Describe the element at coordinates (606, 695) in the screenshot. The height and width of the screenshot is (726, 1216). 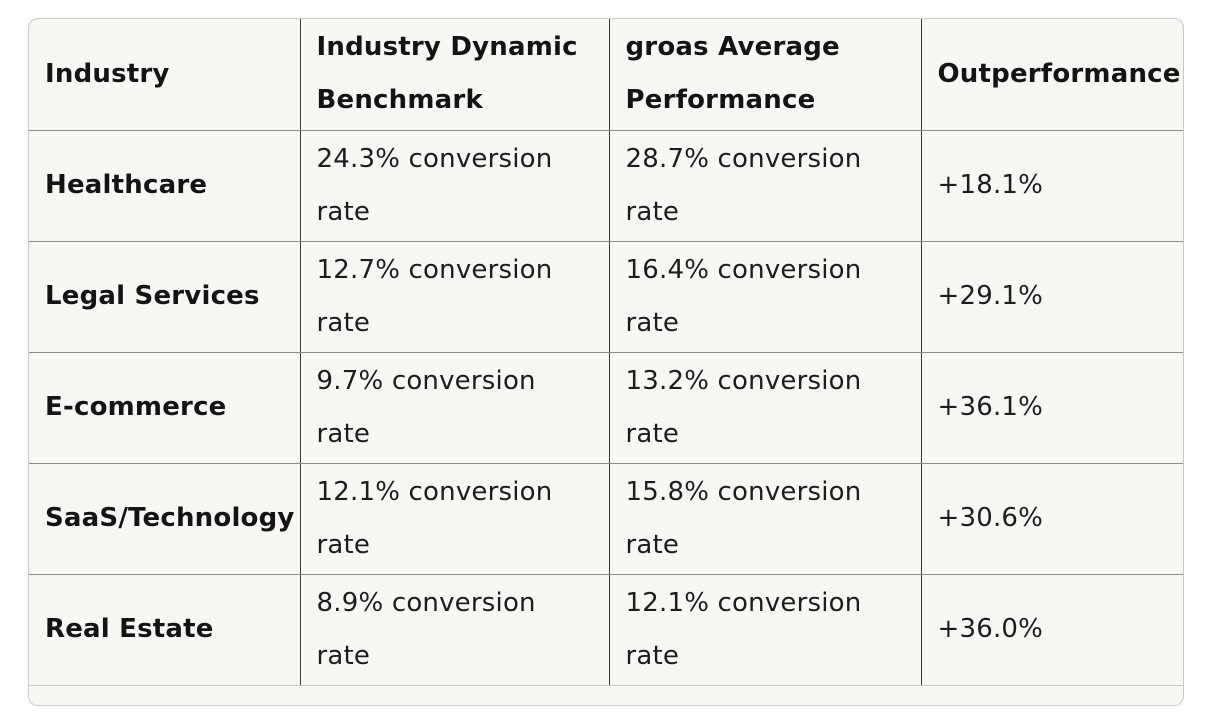
I see `table-card-footer` at that location.